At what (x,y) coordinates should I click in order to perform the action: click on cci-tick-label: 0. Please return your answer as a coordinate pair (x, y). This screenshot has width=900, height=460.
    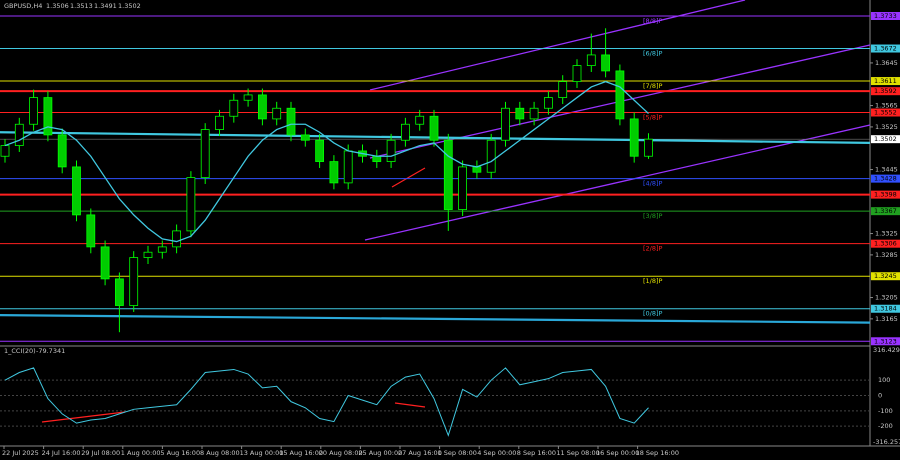
    Looking at the image, I should click on (880, 396).